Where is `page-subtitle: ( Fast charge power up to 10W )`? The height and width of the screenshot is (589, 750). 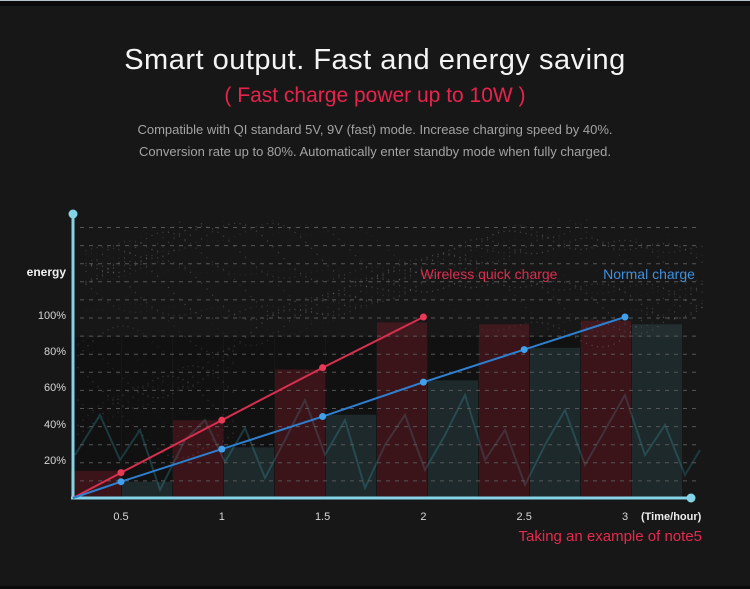
page-subtitle: ( Fast charge power up to 10W ) is located at coordinates (375, 95).